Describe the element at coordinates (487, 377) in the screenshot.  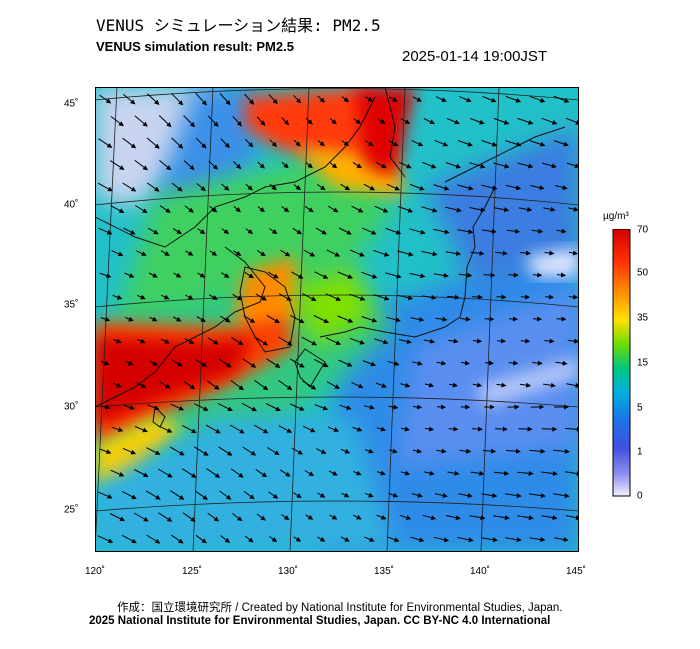
I see `field-vlow-east` at that location.